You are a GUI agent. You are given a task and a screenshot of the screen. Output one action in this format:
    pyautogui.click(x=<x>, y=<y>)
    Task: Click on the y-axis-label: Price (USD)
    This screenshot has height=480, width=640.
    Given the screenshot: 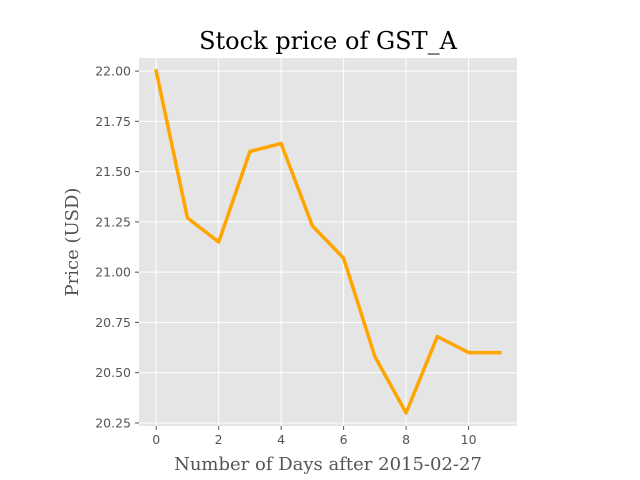 What is the action you would take?
    pyautogui.click(x=72, y=242)
    